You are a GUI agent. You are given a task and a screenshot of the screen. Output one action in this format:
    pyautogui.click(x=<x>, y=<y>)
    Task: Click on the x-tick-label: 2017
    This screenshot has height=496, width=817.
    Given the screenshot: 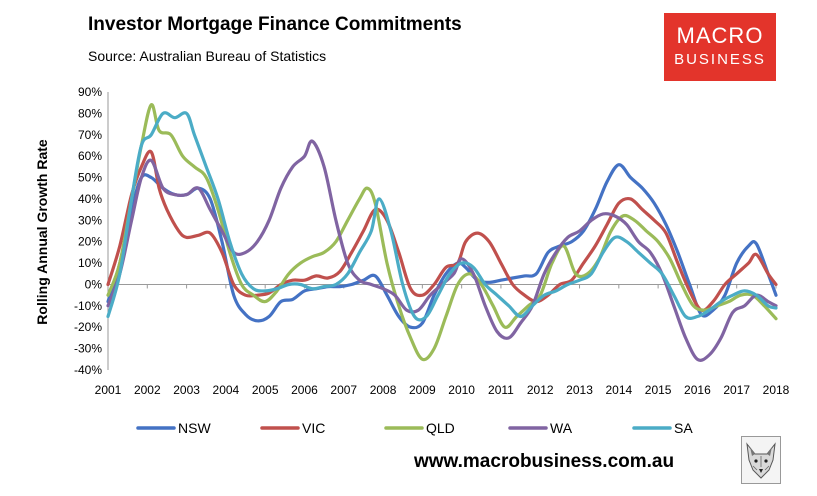 What is the action you would take?
    pyautogui.click(x=736, y=390)
    